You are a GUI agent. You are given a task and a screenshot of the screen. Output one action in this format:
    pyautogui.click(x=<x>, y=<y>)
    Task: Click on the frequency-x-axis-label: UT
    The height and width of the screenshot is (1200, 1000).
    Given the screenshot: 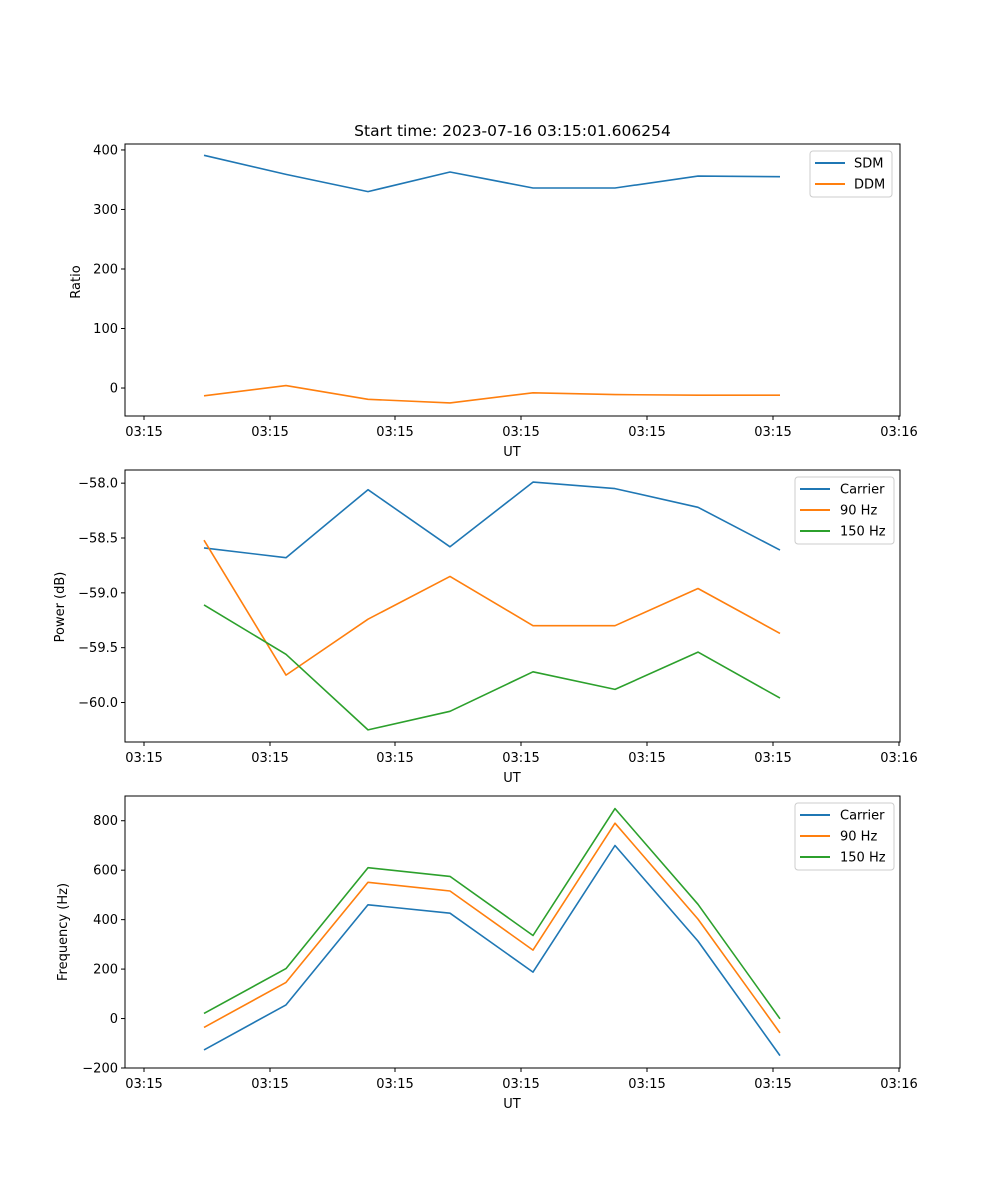 What is the action you would take?
    pyautogui.click(x=512, y=1104)
    